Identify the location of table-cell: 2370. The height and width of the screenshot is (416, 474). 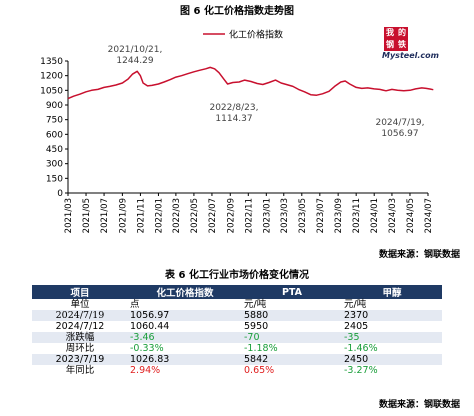
(392, 315).